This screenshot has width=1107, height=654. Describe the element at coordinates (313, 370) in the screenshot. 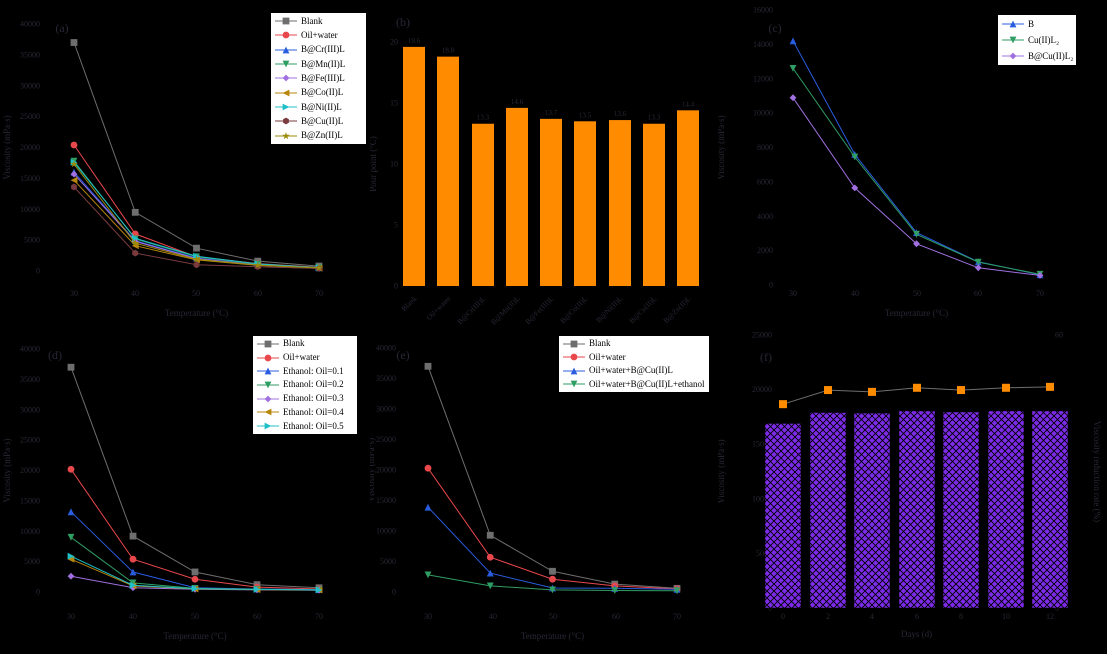

I see `legend-label: Ethanol: Oil=0.1` at that location.